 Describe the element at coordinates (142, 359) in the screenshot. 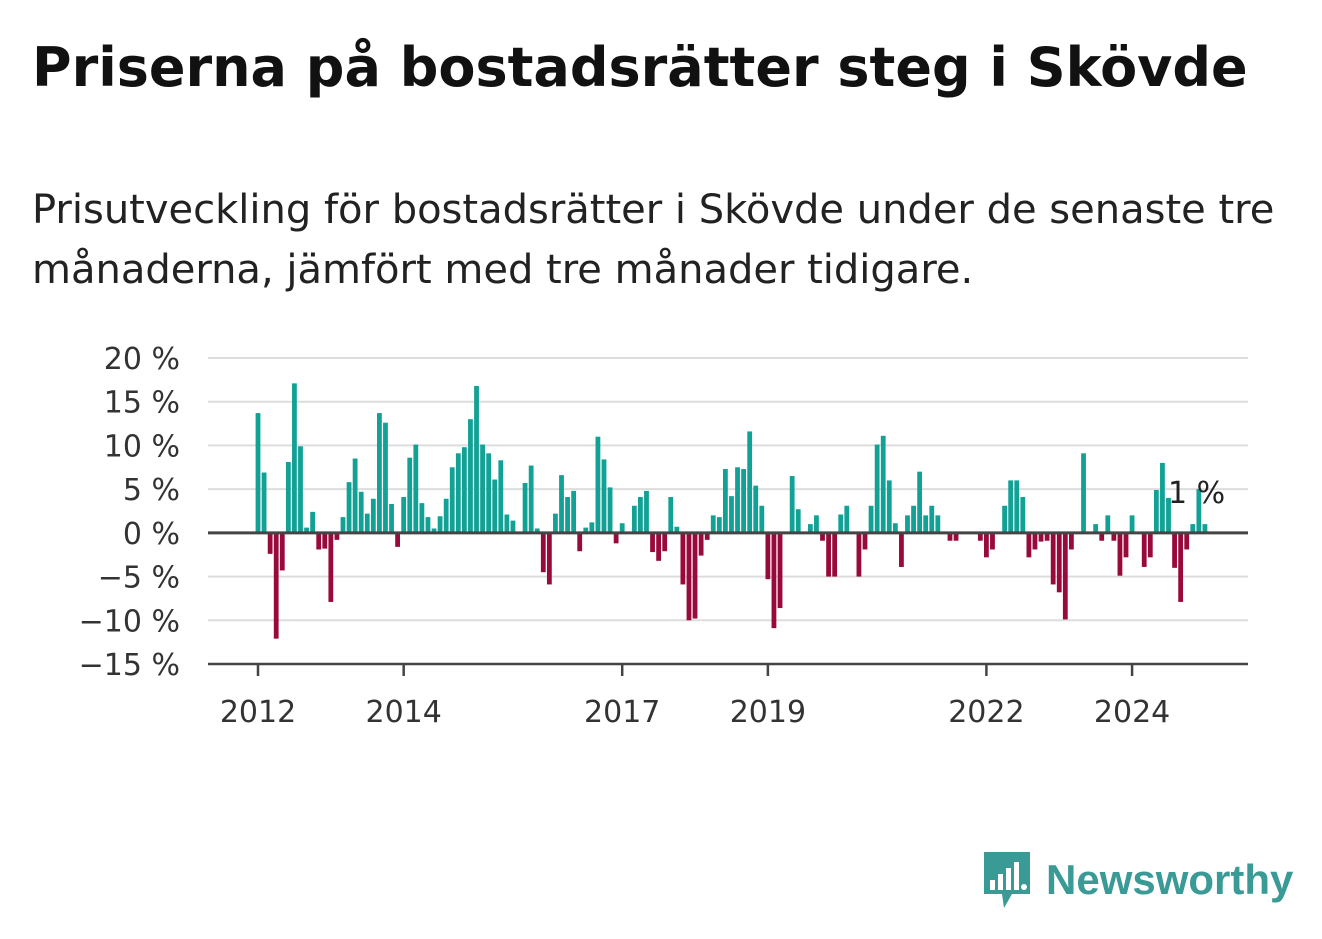

I see `y-tick-label: 20 %` at that location.